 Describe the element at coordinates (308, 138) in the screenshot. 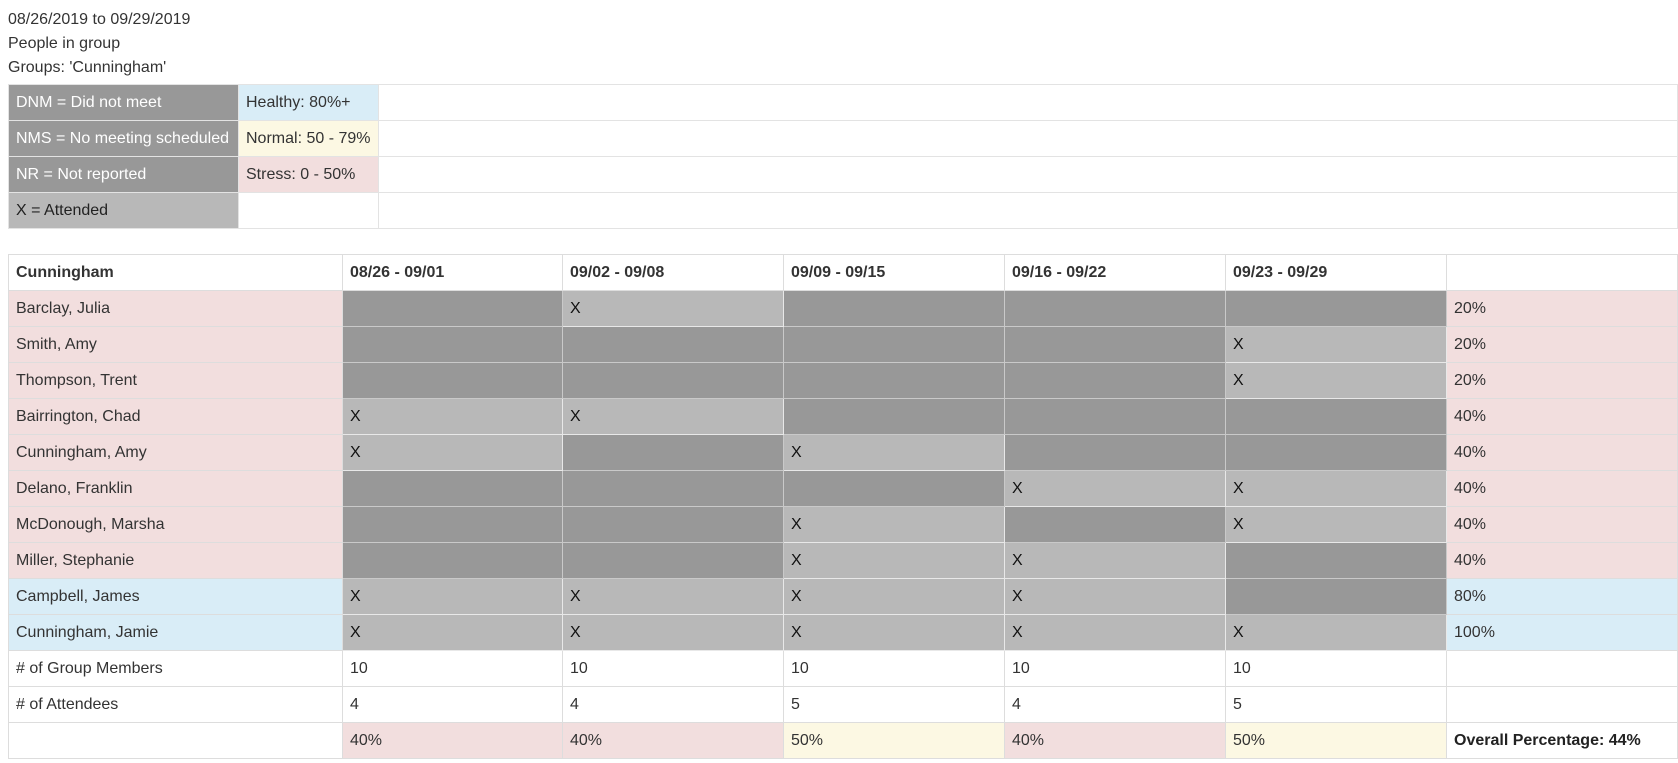

I see `legend-normal: Normal: 50 - 79%` at that location.